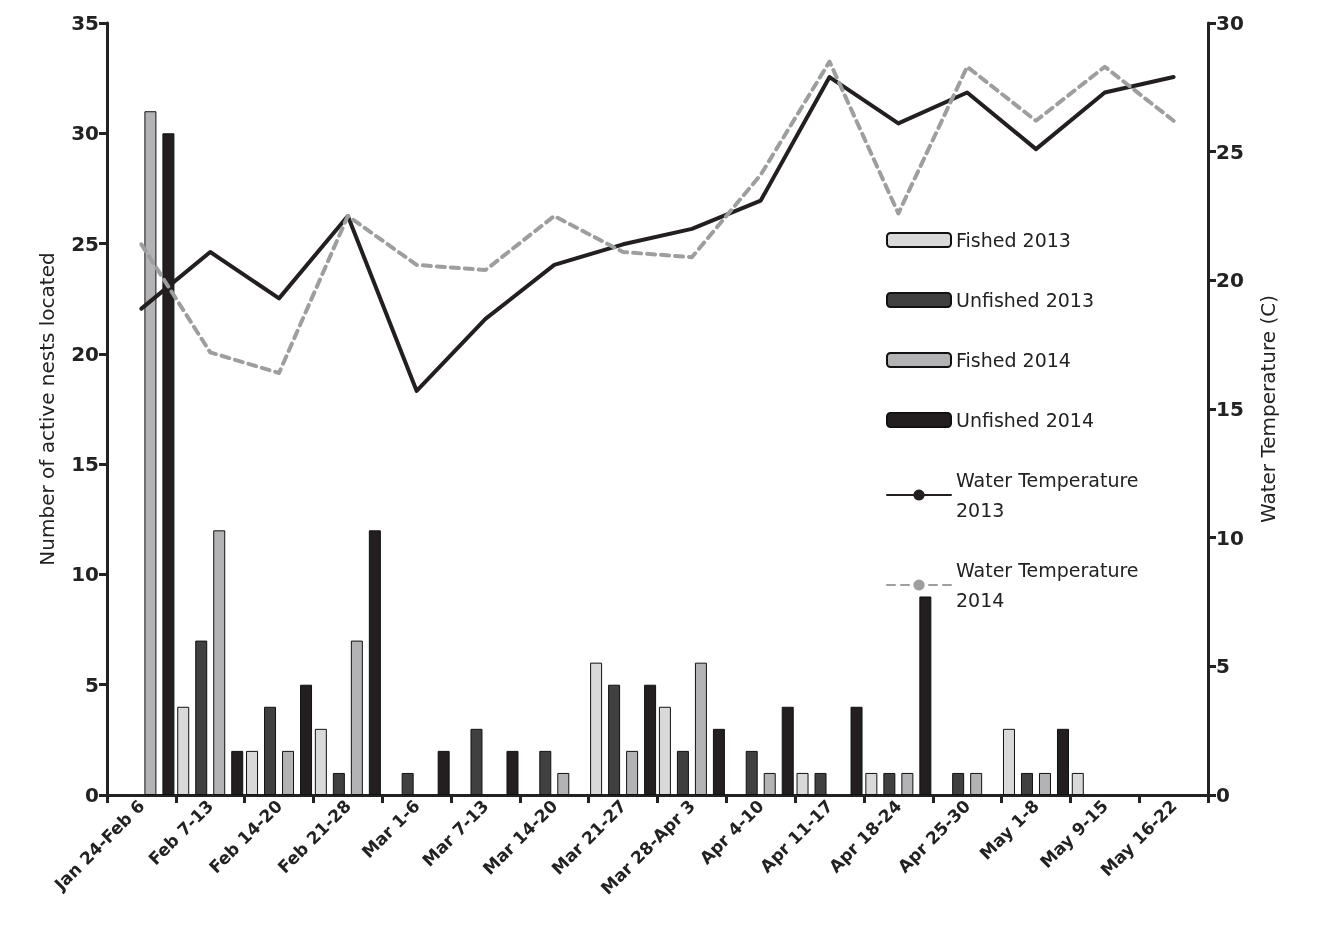 This screenshot has width=1321, height=927. What do you see at coordinates (1025, 420) in the screenshot?
I see `legend-label: Unfished 2014` at bounding box center [1025, 420].